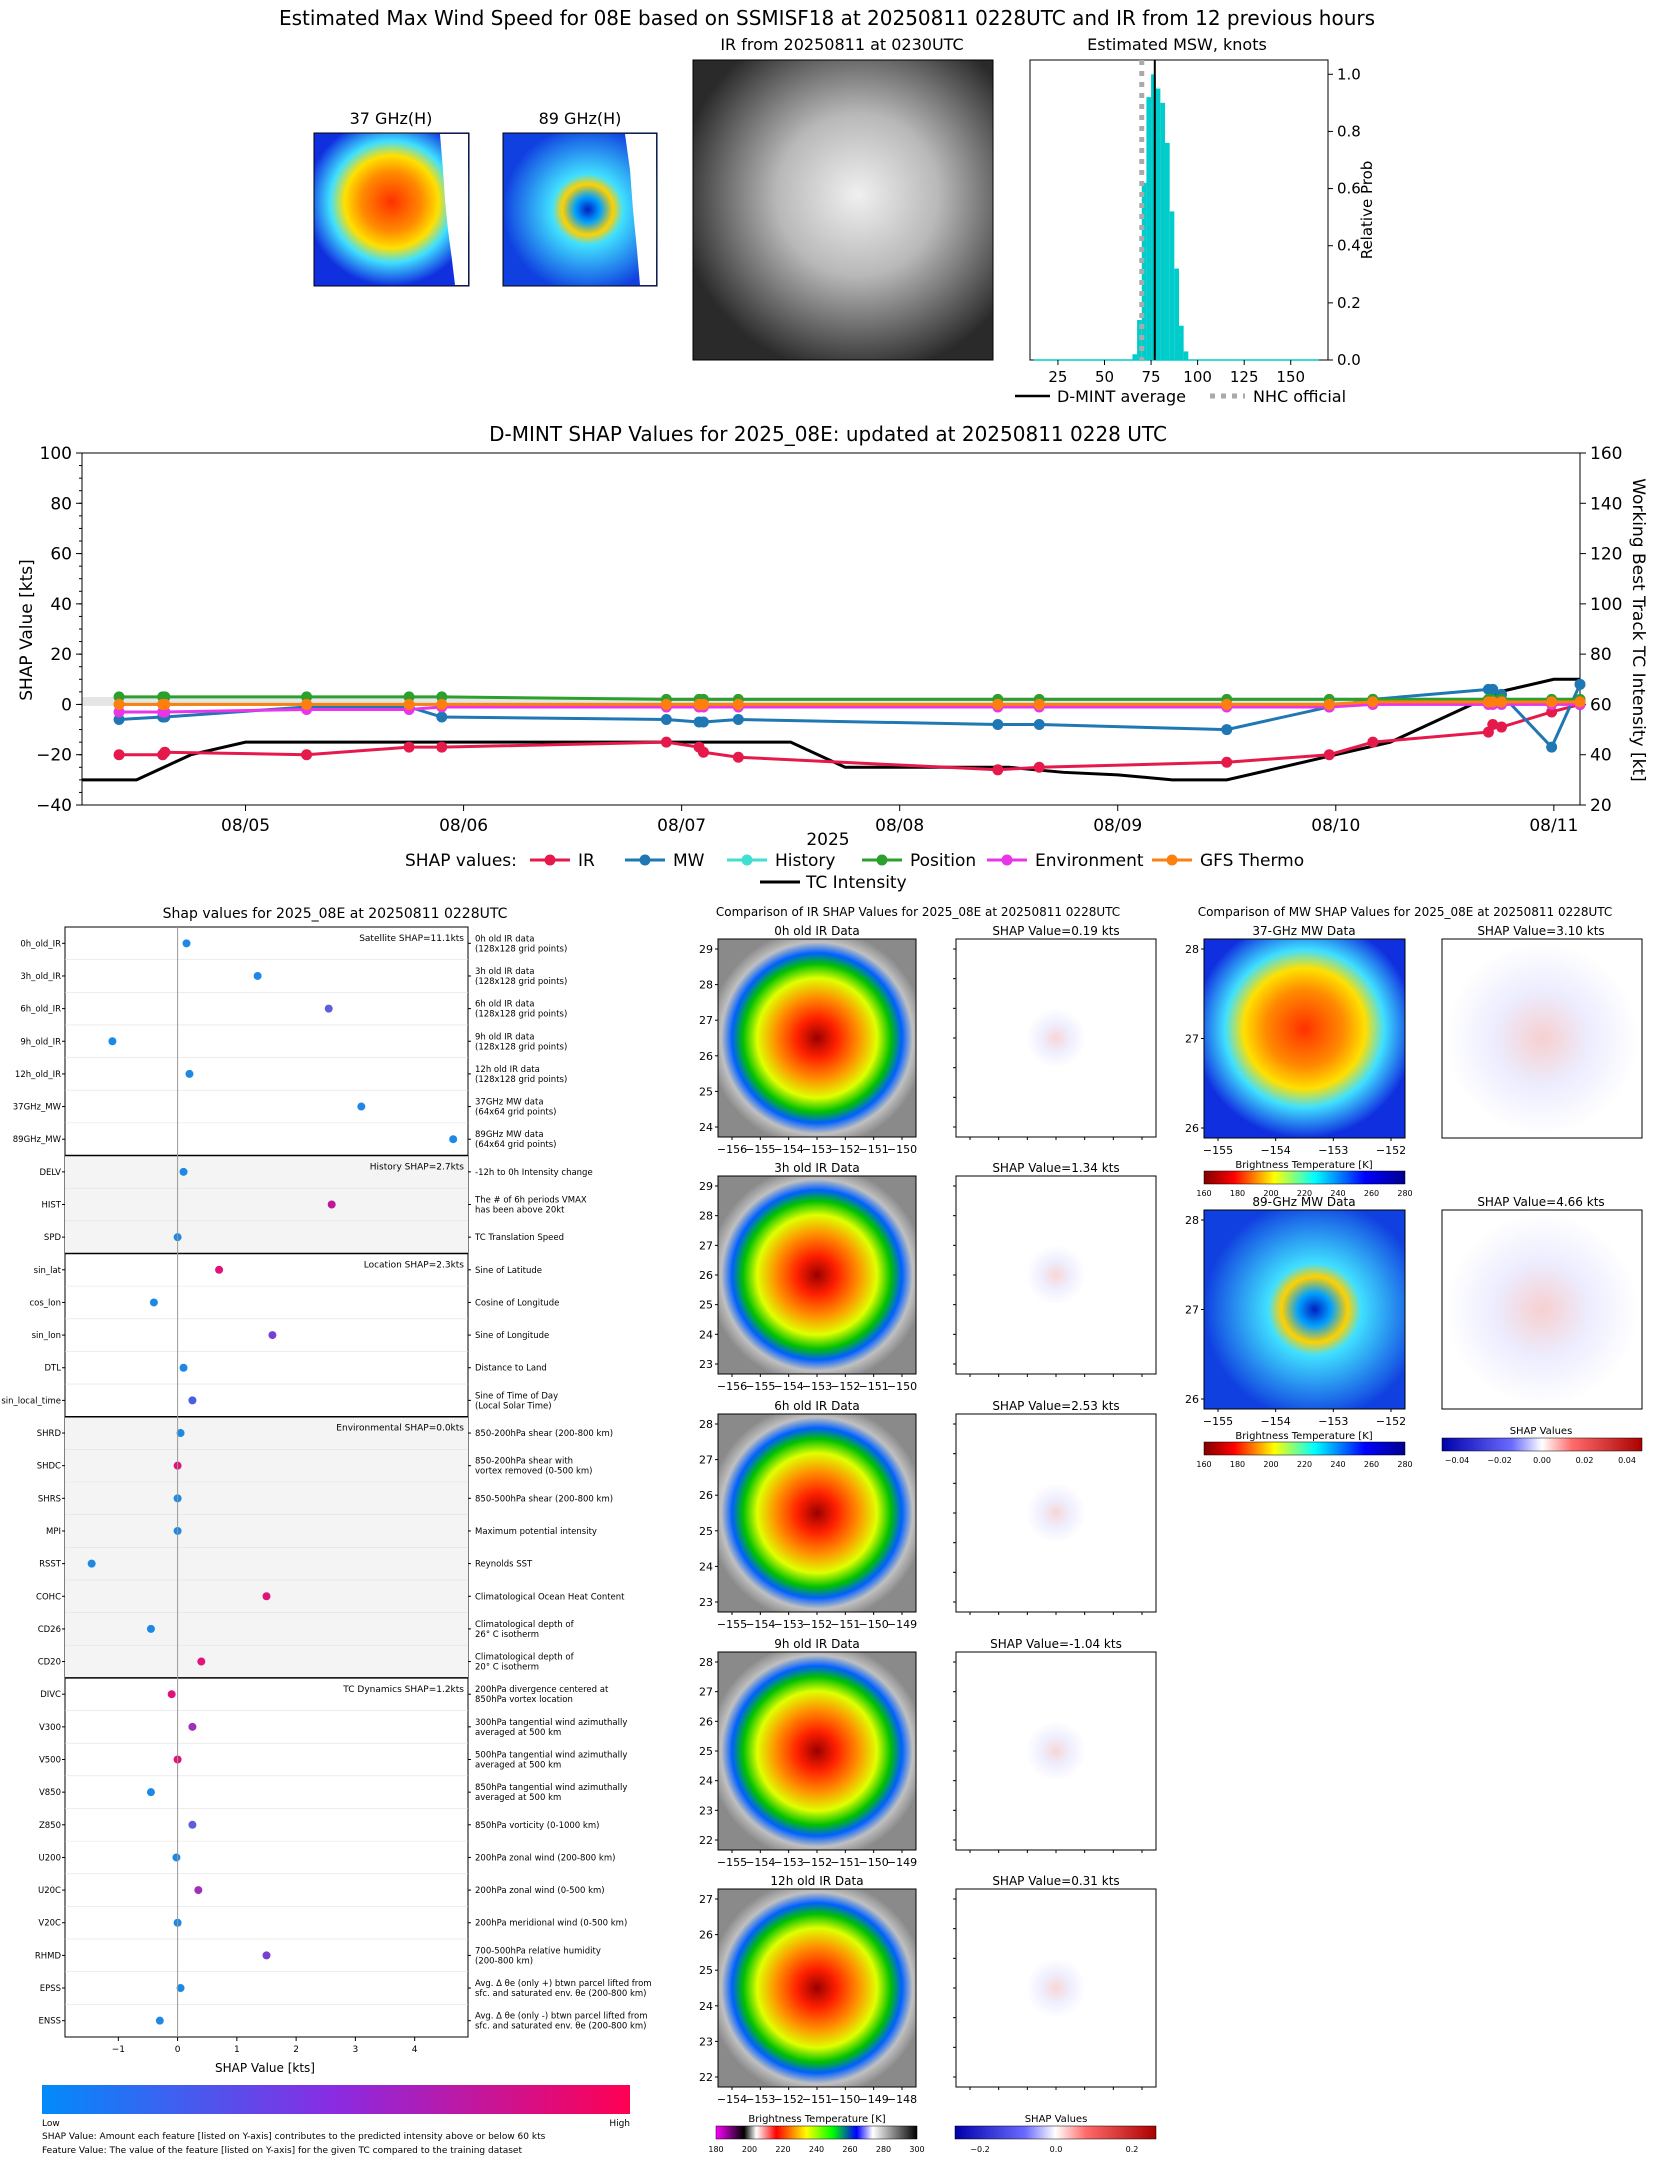  I want to click on hist-xtick-label: 25, so click(1057, 377).